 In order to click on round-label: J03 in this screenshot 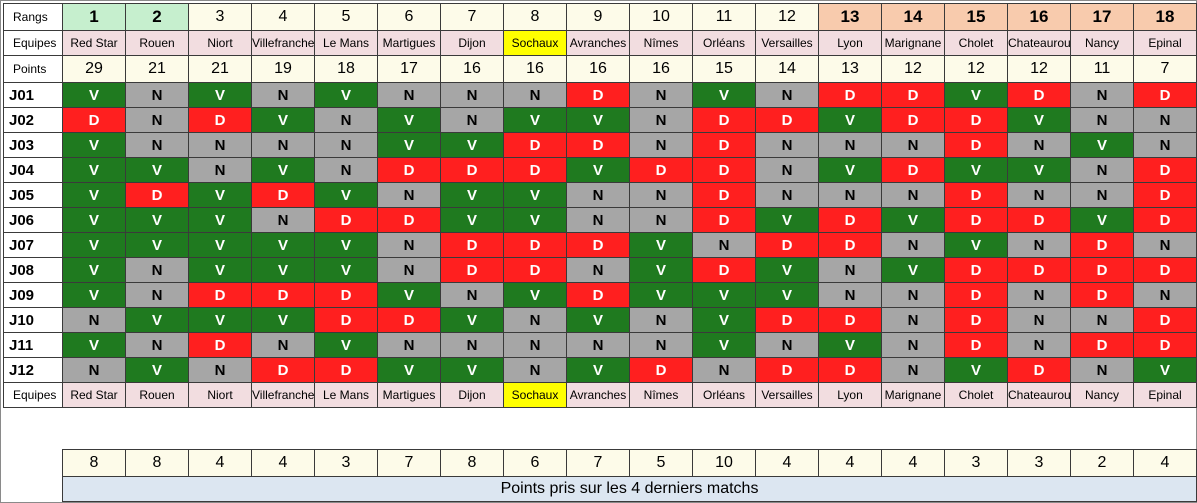, I will do `click(33, 145)`.